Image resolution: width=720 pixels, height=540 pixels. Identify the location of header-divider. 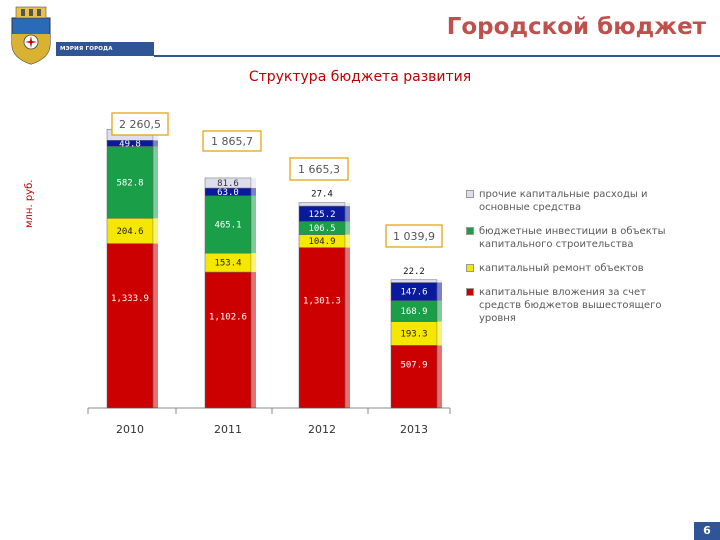
(437, 56).